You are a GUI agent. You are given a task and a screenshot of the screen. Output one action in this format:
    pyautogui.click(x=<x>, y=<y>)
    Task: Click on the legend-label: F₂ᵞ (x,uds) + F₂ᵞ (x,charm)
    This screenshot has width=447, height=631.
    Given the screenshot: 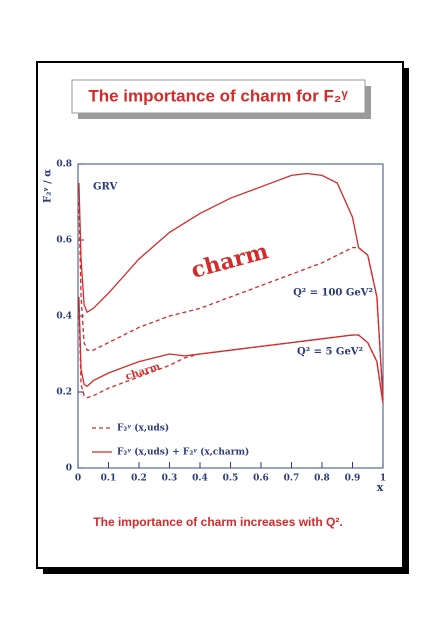 What is the action you would take?
    pyautogui.click(x=183, y=452)
    